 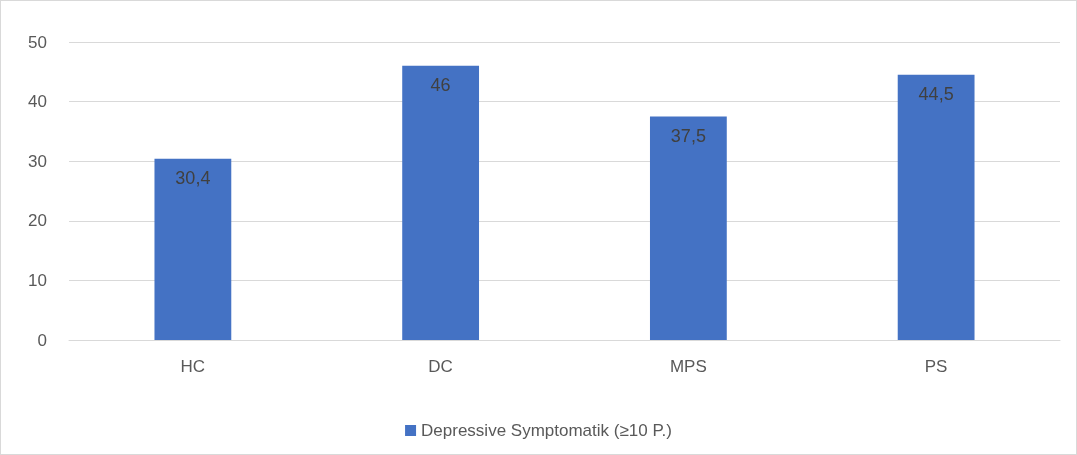 What do you see at coordinates (546, 430) in the screenshot?
I see `legend-label: Depressive Symptomatik (≥10 P.)` at bounding box center [546, 430].